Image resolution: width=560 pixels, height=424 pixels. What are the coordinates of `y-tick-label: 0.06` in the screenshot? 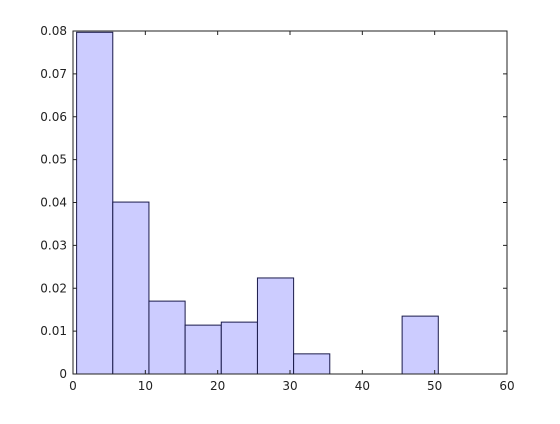 It's located at (53, 117).